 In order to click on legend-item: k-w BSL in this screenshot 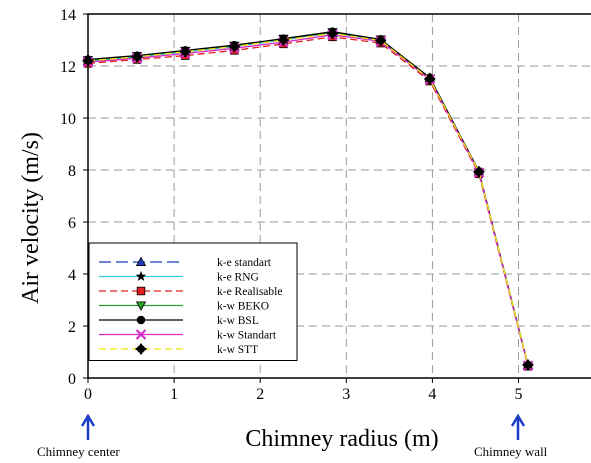, I will do `click(179, 321)`.